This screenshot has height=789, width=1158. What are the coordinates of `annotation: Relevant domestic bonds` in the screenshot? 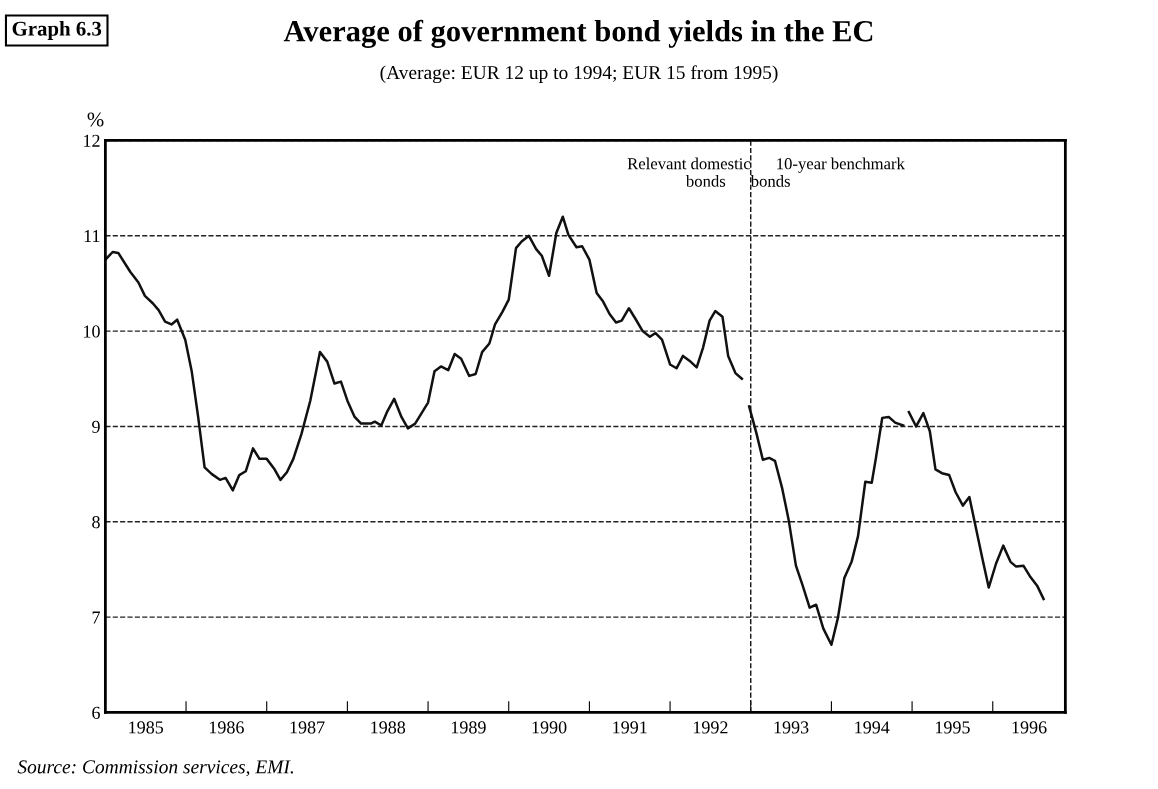 It's located at (689, 172).